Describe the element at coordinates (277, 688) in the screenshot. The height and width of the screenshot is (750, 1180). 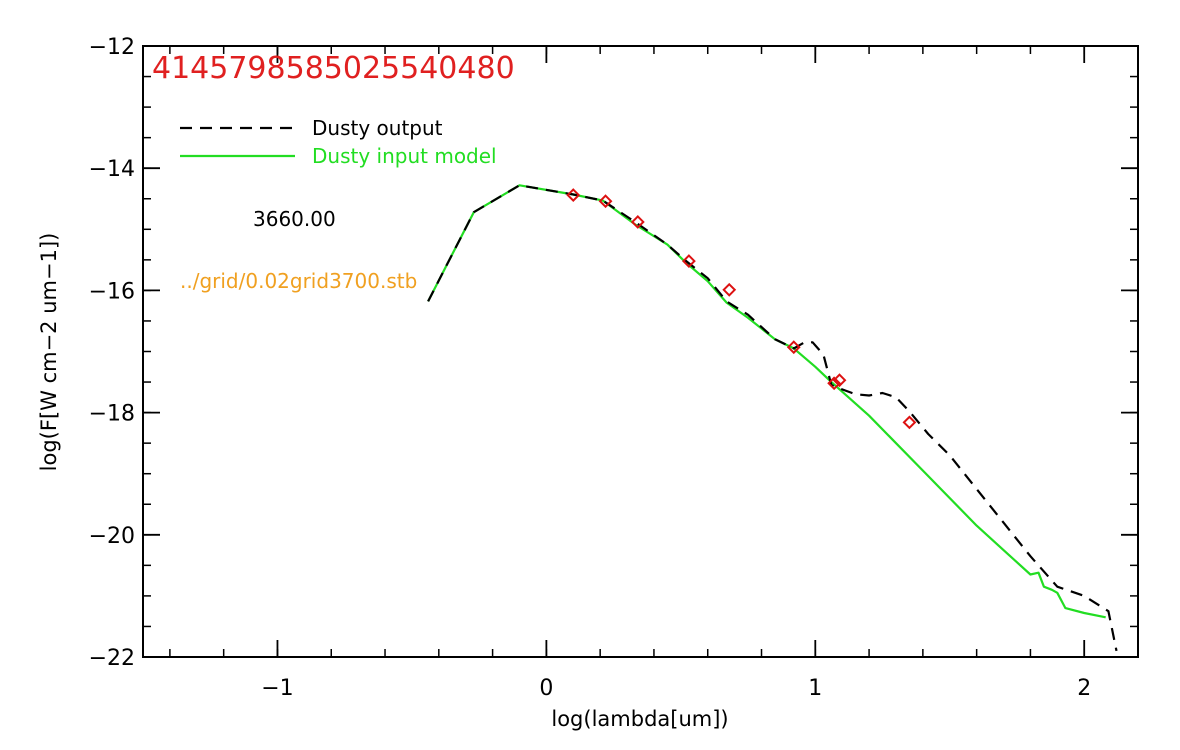
I see `x-tick-label: −1` at that location.